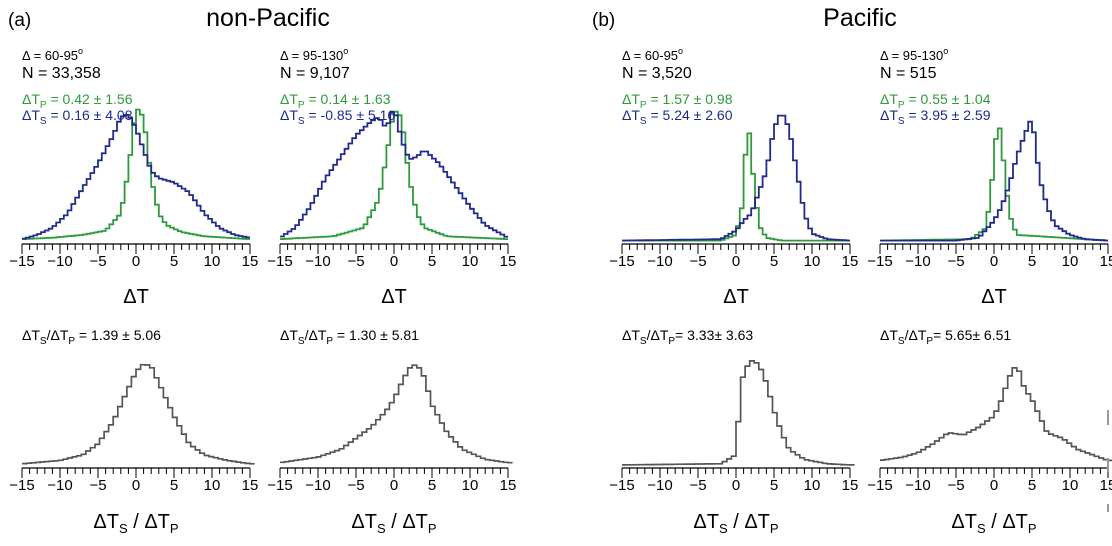 The image size is (1112, 546). Describe the element at coordinates (77, 117) in the screenshot. I see `s-wave-stat: ΔTS = 0.16 ± 4.08` at that location.